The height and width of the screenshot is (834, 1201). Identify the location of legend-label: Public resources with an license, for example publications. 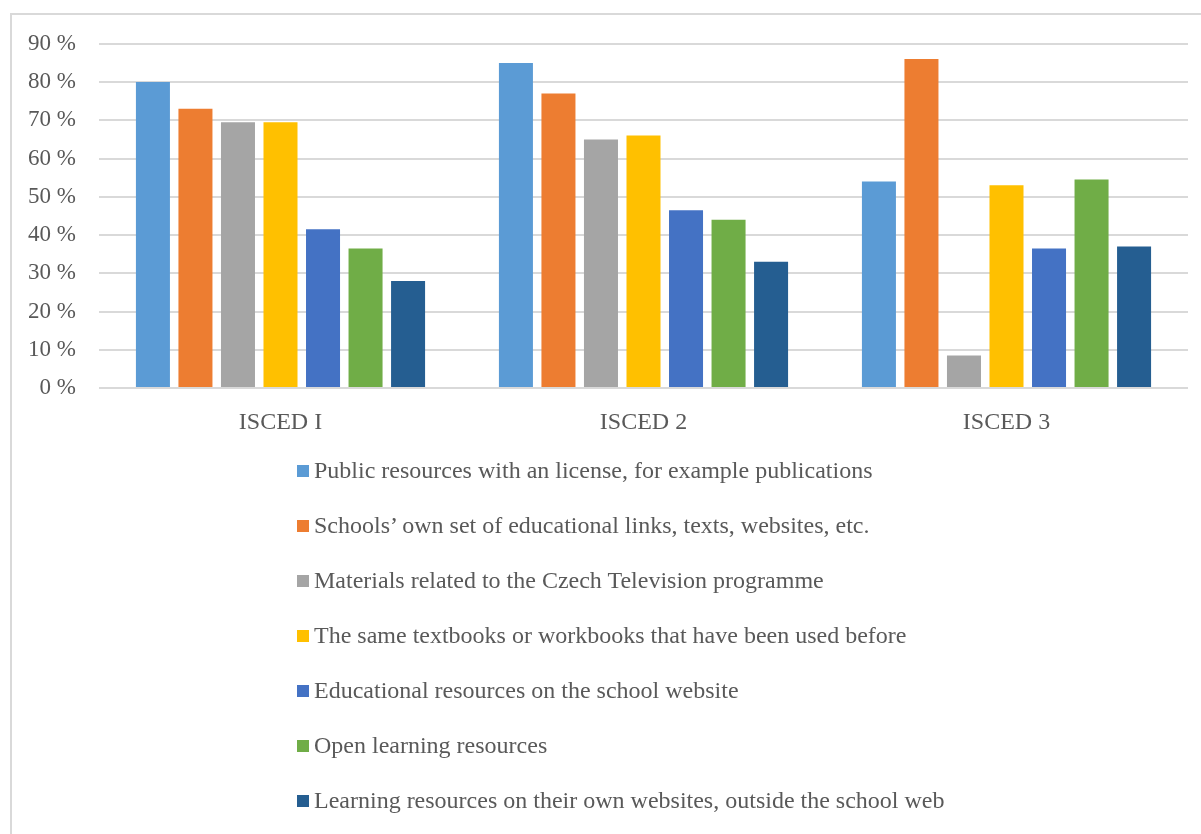
(593, 470).